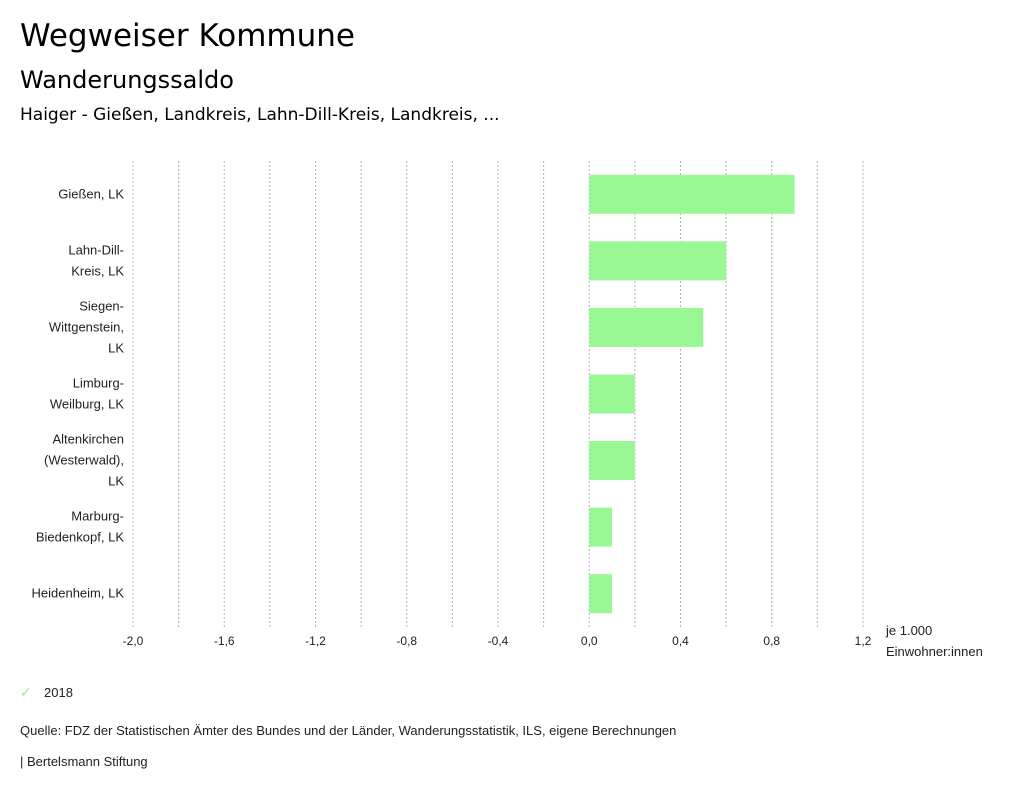  I want to click on category-label: Gießen, LK, so click(91, 193).